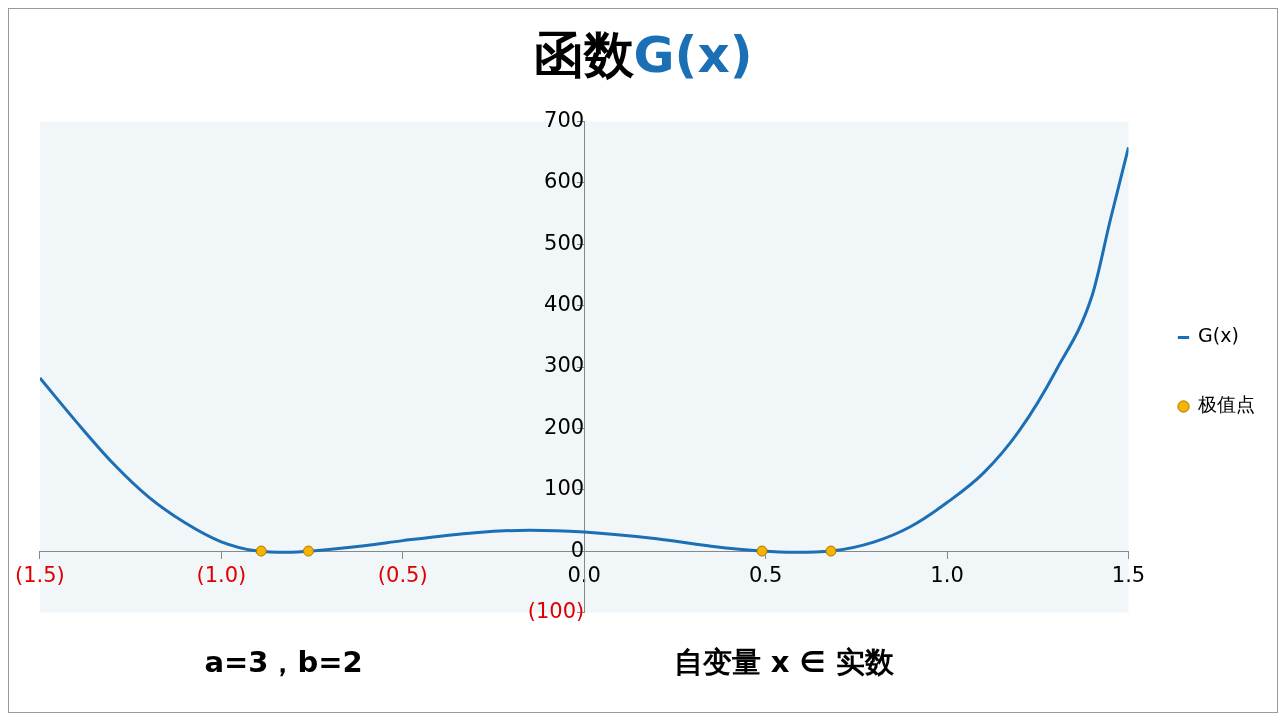 Image resolution: width=1286 pixels, height=721 pixels. What do you see at coordinates (564, 488) in the screenshot?
I see `y-tick-label: 100` at bounding box center [564, 488].